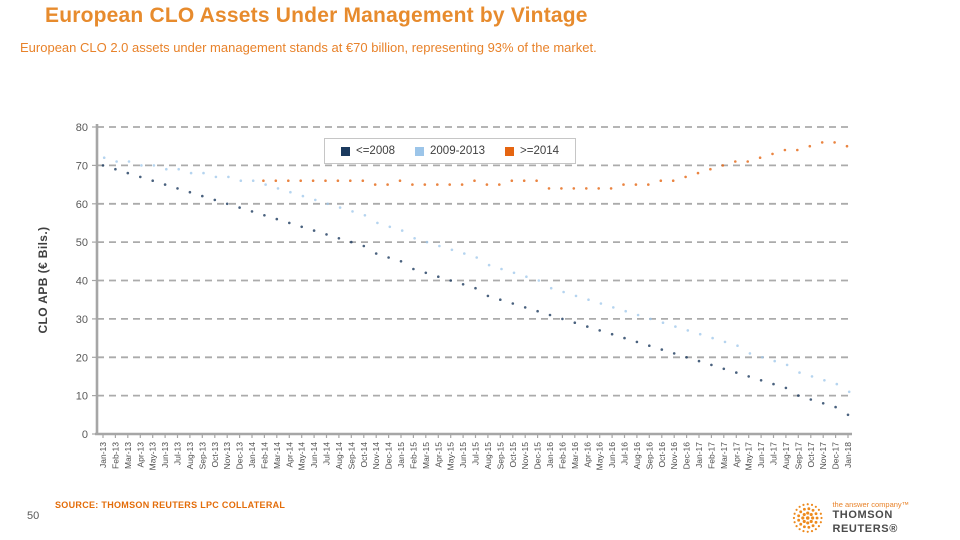 Image resolution: width=960 pixels, height=540 pixels. I want to click on svg-text: Dec-14, so click(389, 456).